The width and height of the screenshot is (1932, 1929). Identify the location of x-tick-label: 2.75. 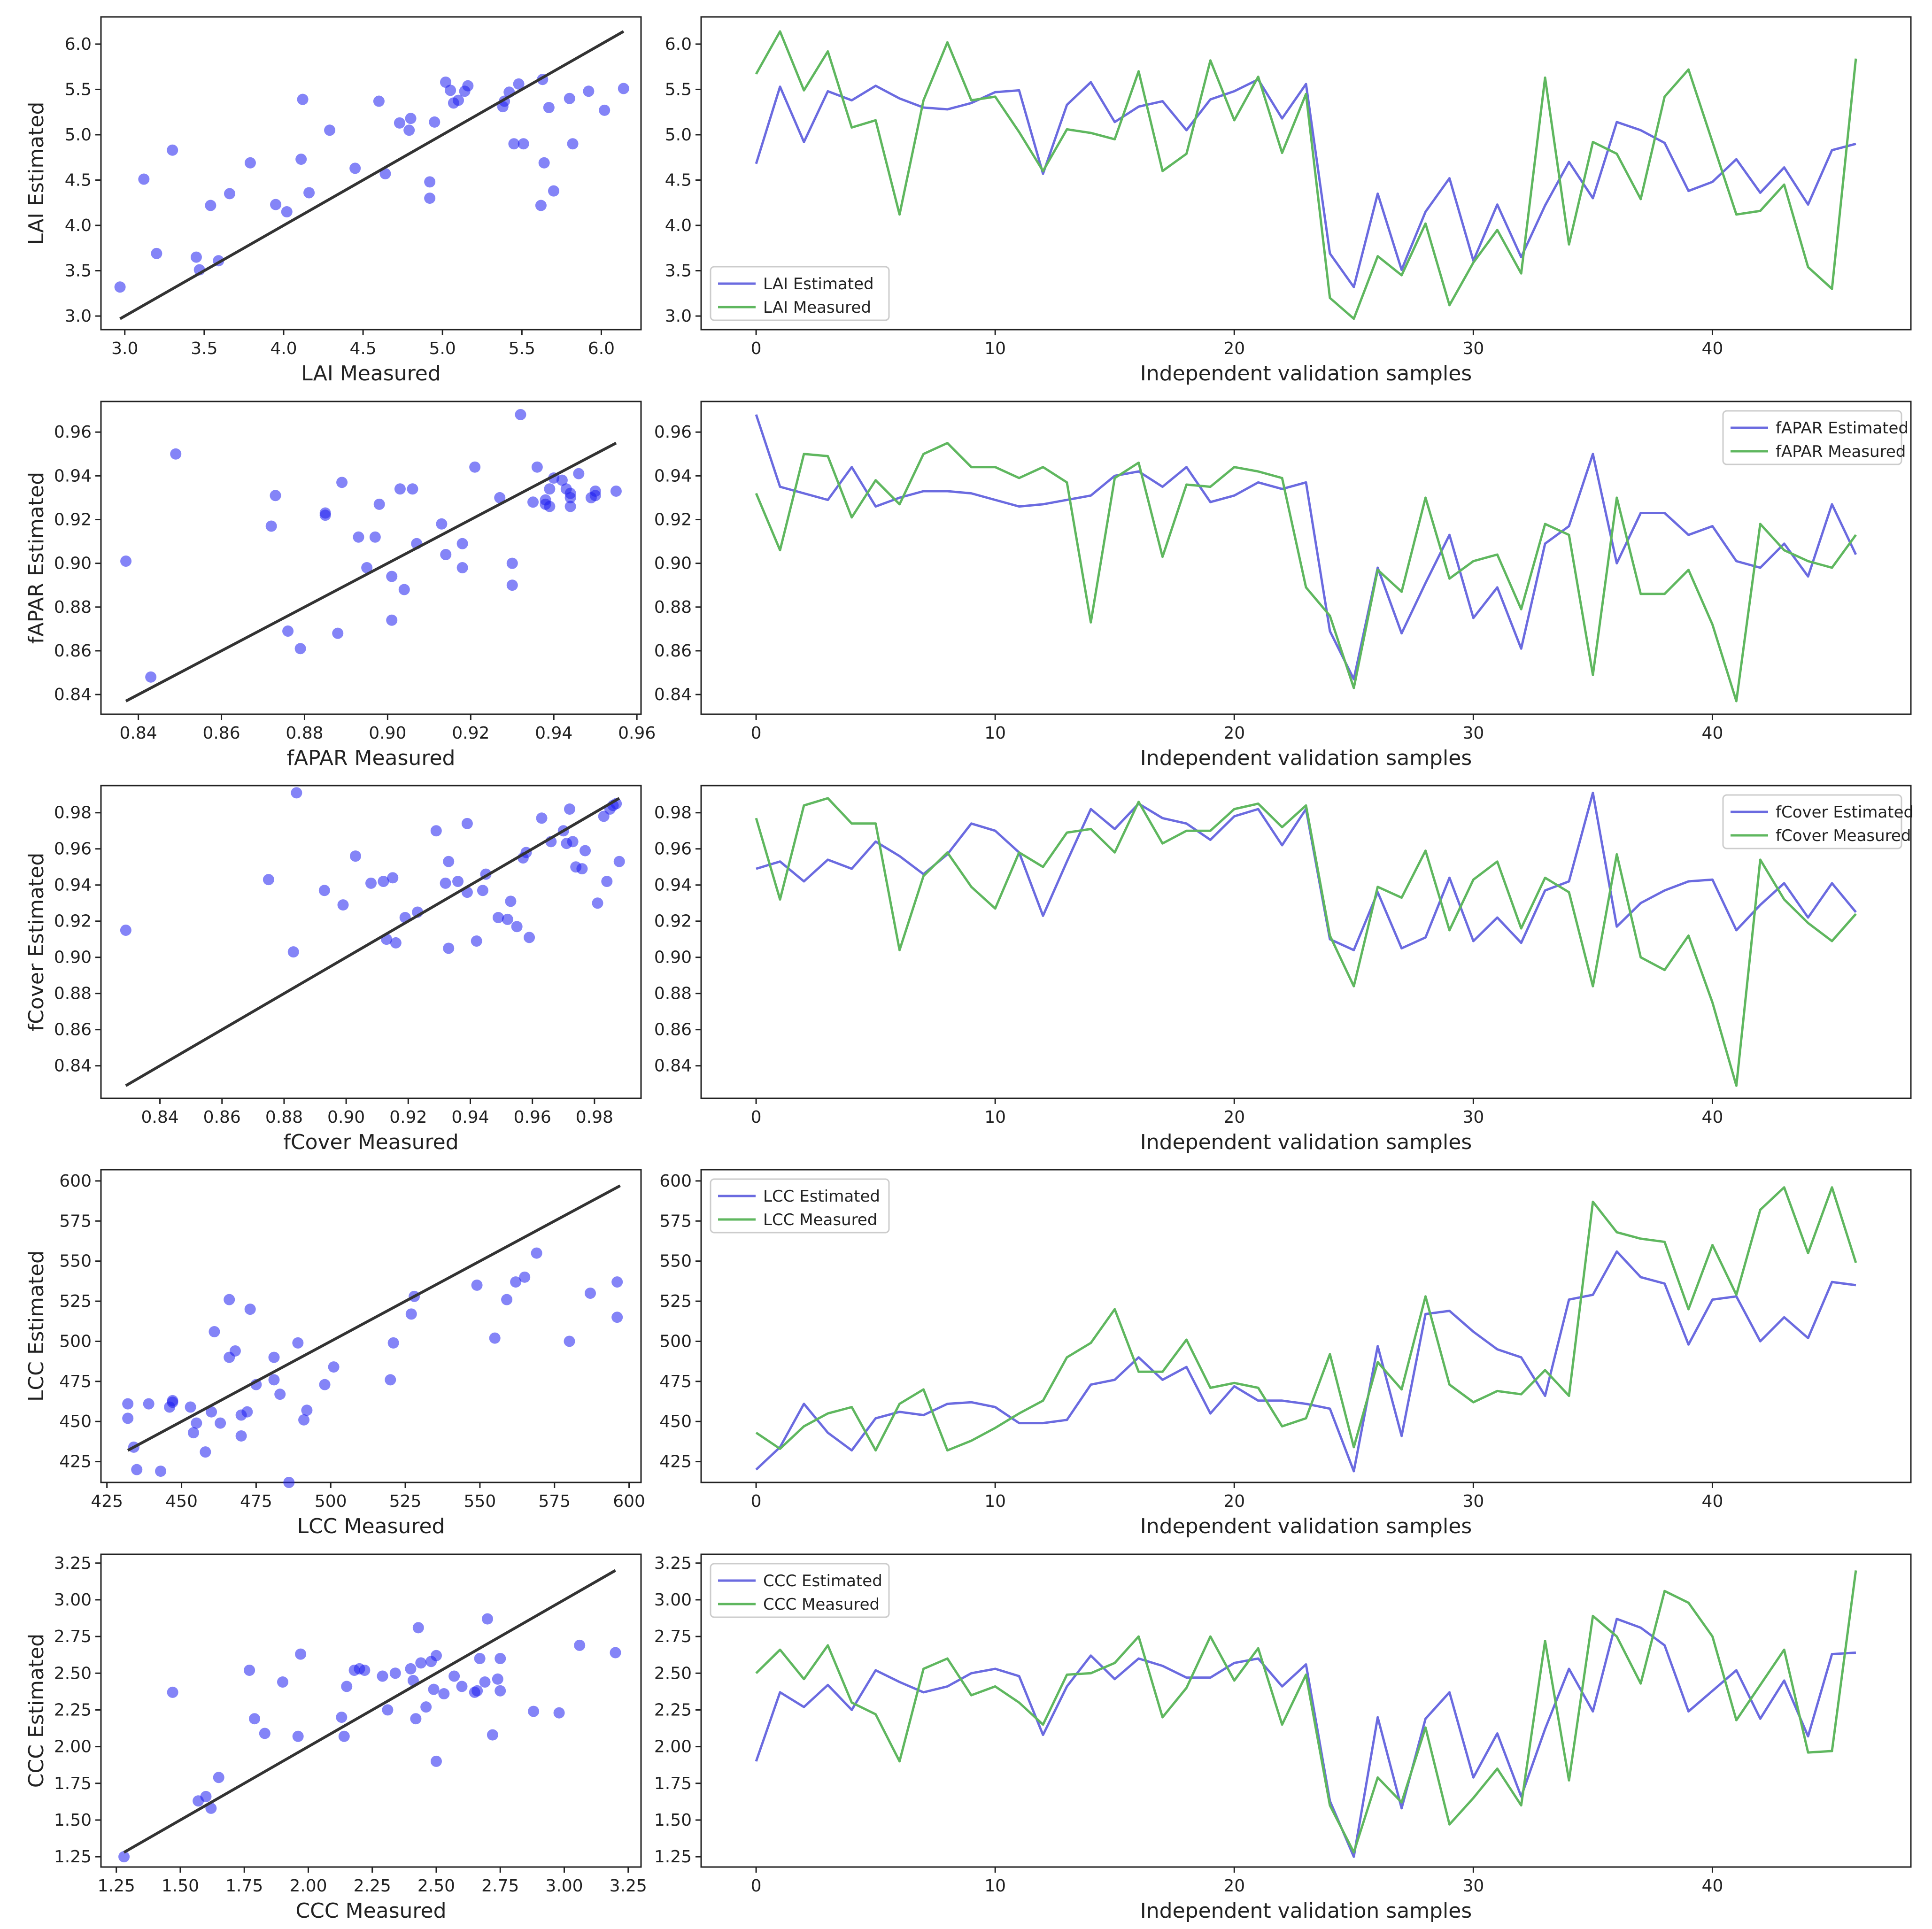
(500, 1886).